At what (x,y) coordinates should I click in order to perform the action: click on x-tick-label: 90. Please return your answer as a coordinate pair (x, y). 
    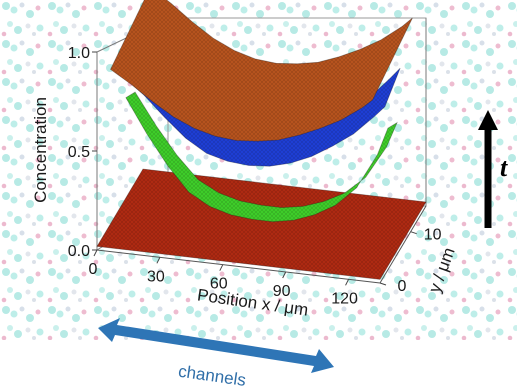
    Looking at the image, I should click on (282, 291).